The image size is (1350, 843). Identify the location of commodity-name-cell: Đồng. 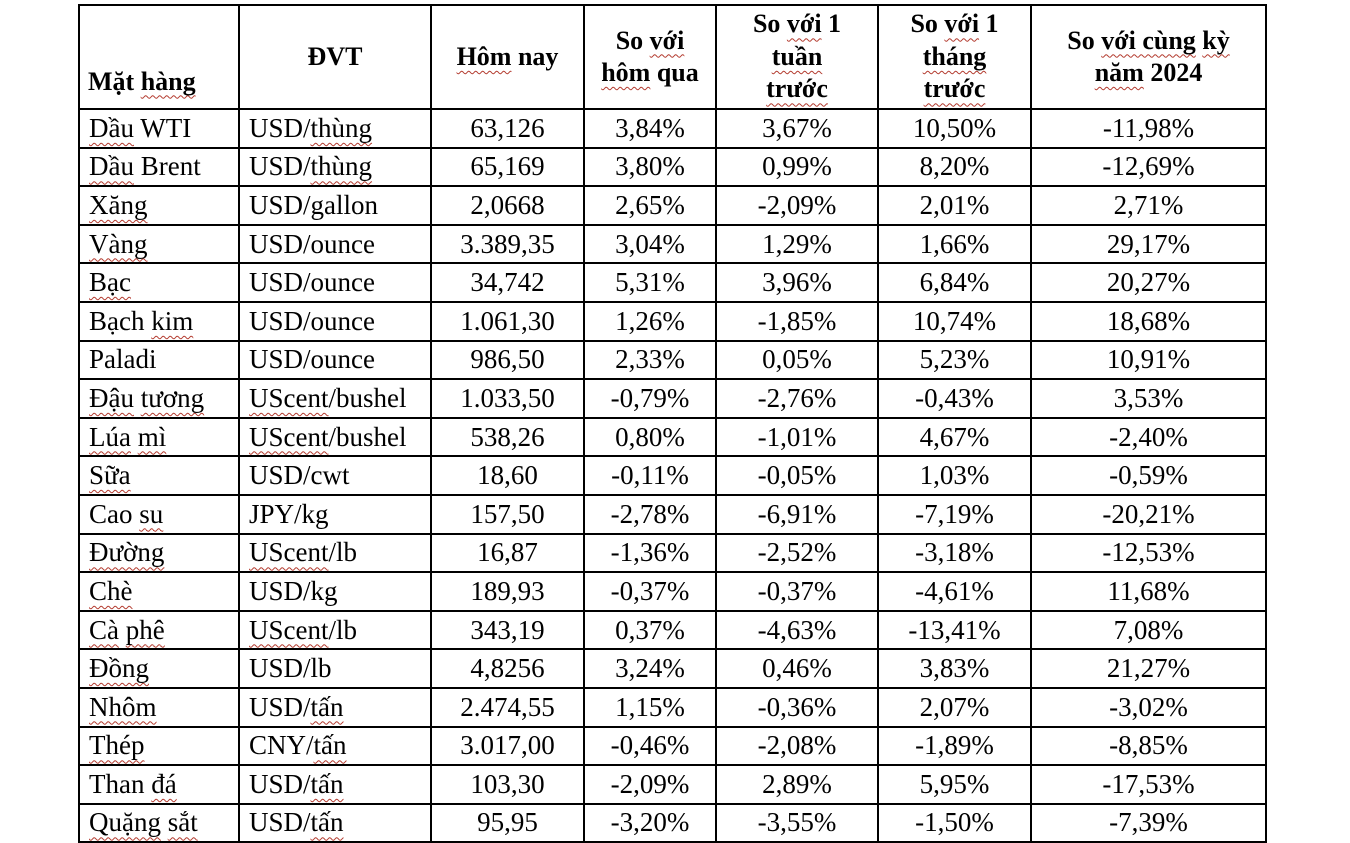
(159, 668).